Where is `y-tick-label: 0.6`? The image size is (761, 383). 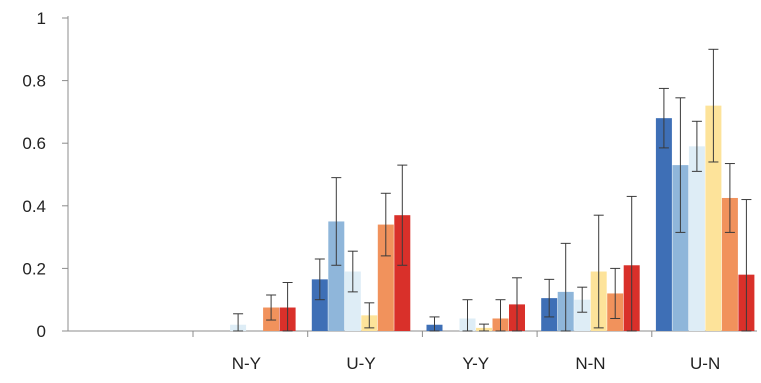 y-tick-label: 0.6 is located at coordinates (34, 143).